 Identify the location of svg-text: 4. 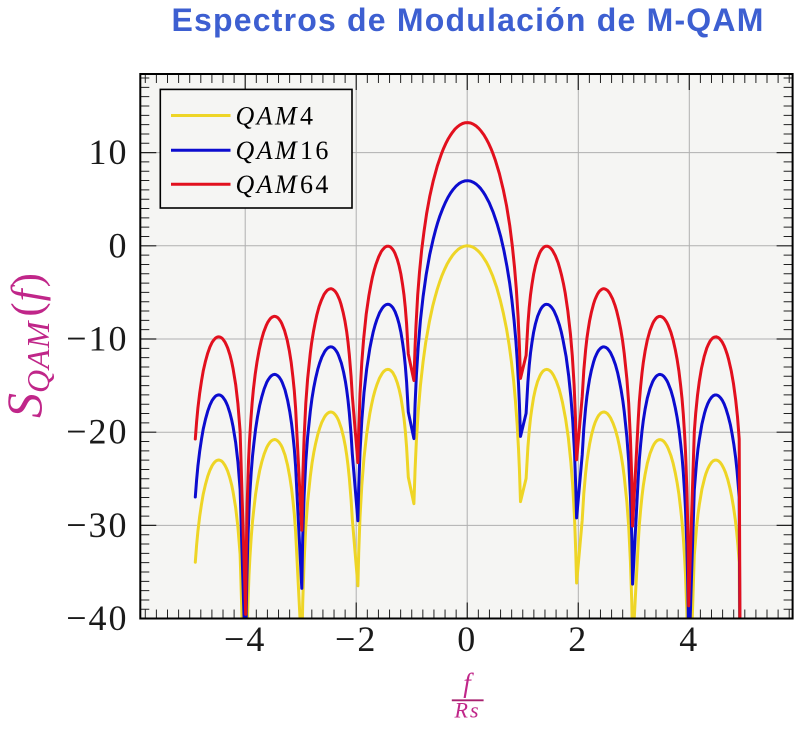
(689, 639).